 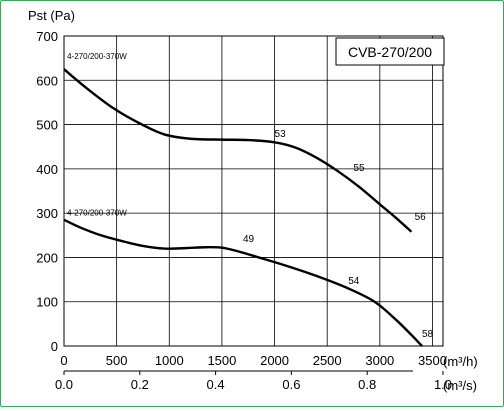 I want to click on x-tick-label: 2000, so click(x=274, y=360).